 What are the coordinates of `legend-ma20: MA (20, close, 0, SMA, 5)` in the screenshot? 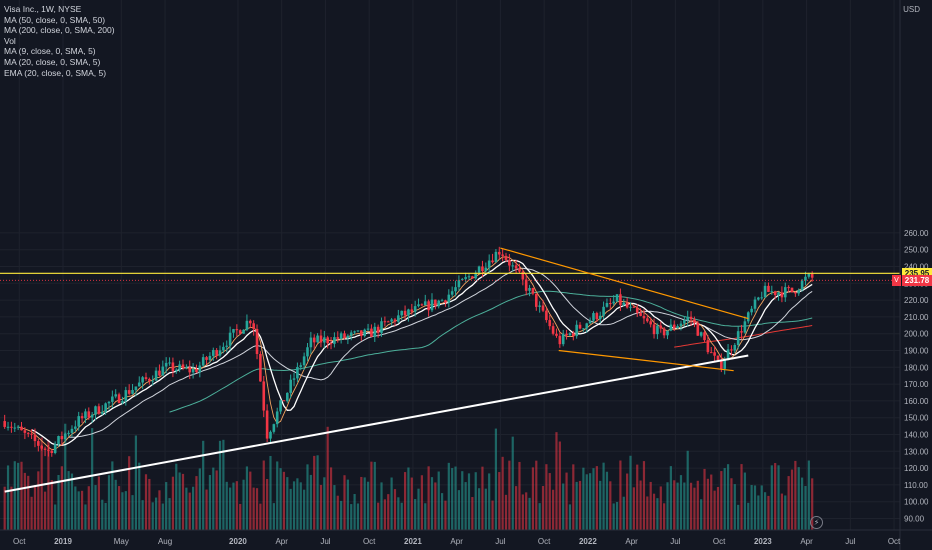 It's located at (52, 61).